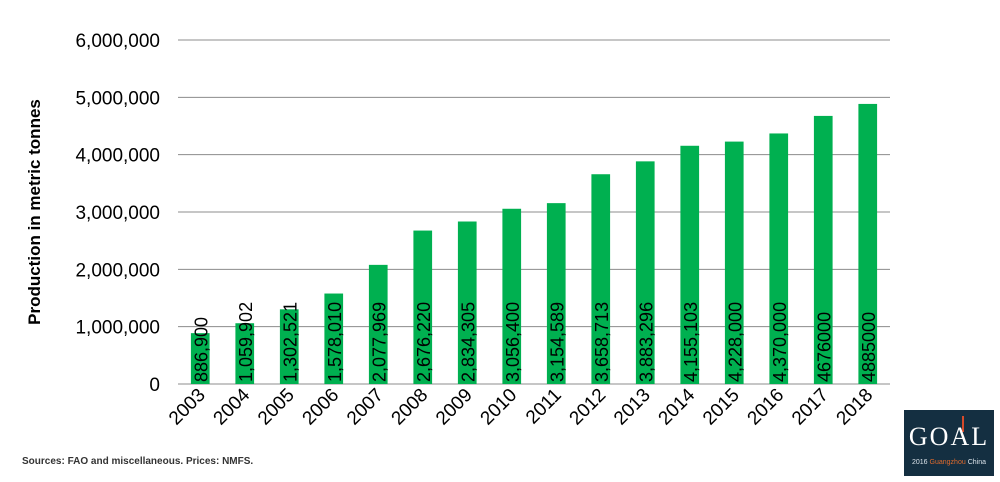 The width and height of the screenshot is (1000, 482). What do you see at coordinates (544, 407) in the screenshot?
I see `x-tick-label: 2011` at bounding box center [544, 407].